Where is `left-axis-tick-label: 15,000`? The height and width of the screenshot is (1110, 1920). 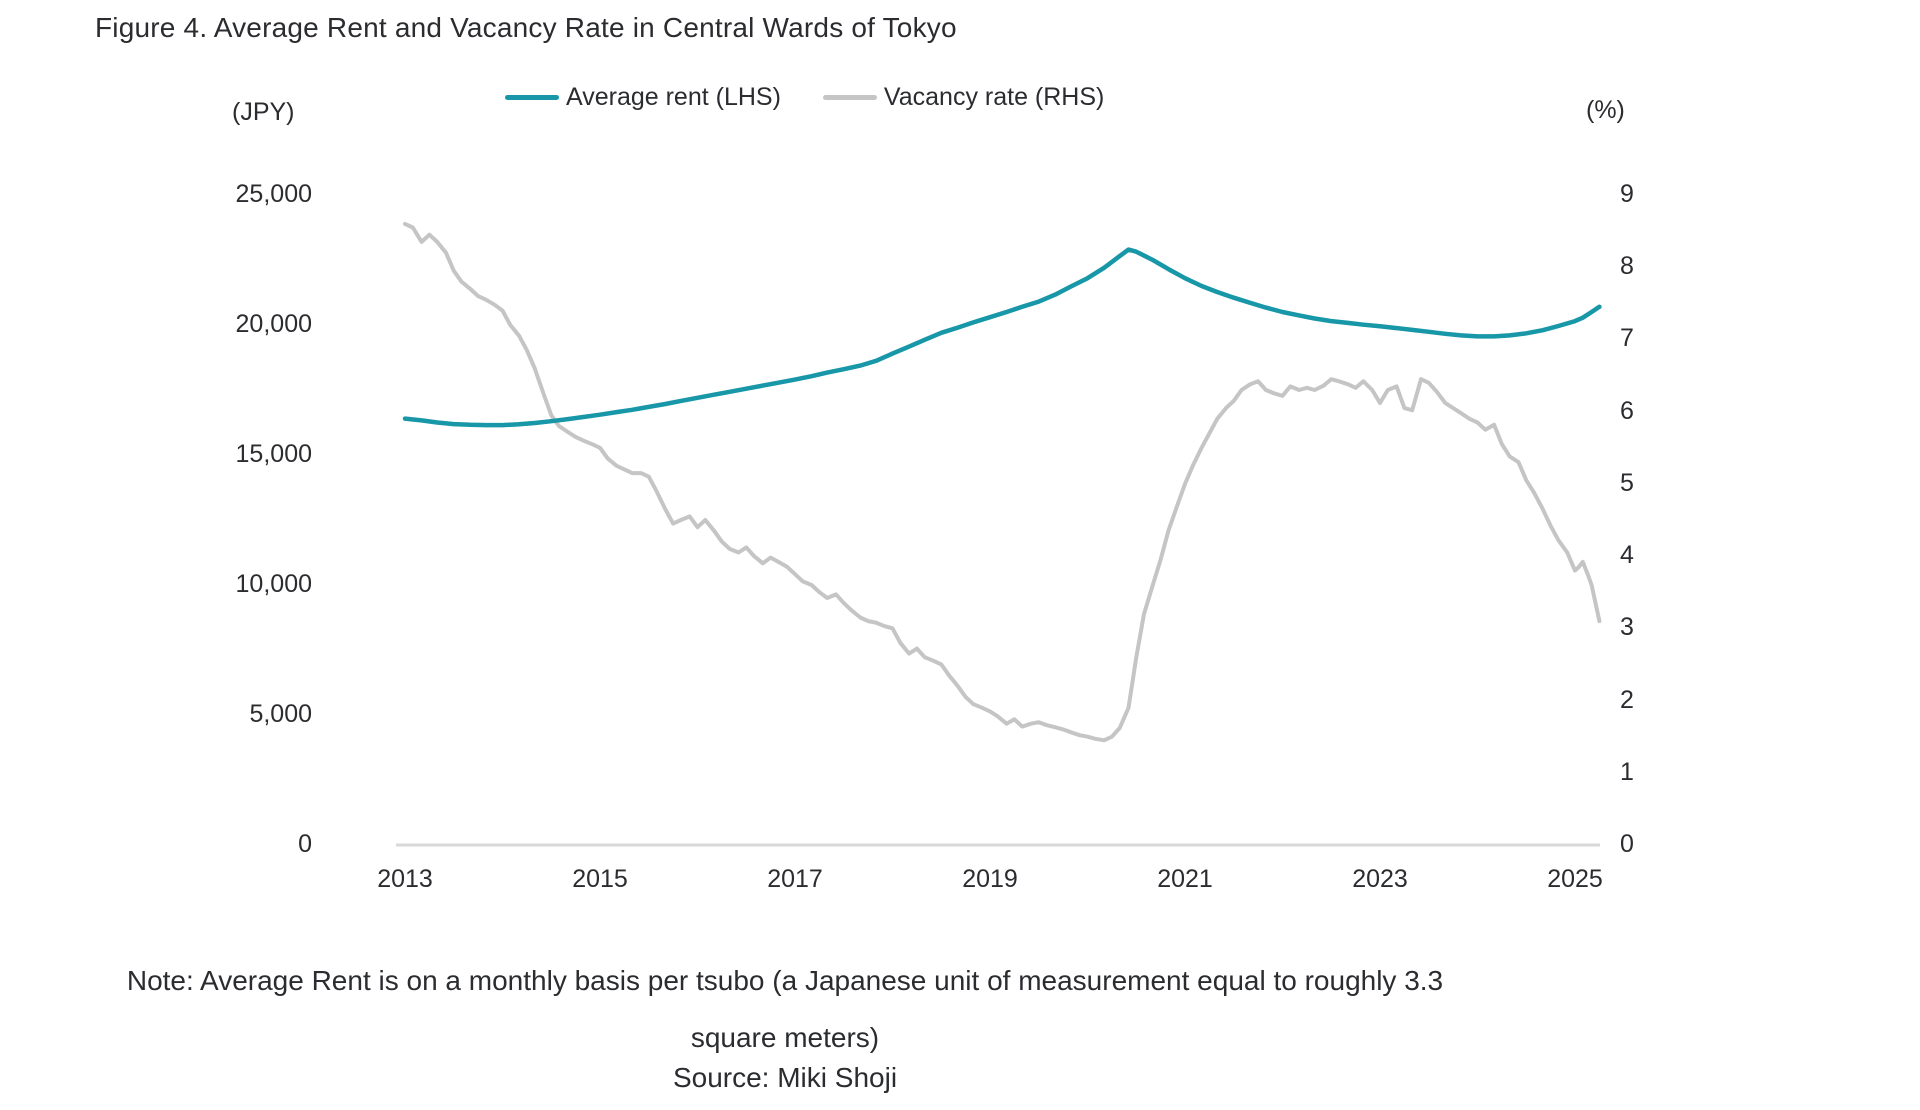 left-axis-tick-label: 15,000 is located at coordinates (273, 454).